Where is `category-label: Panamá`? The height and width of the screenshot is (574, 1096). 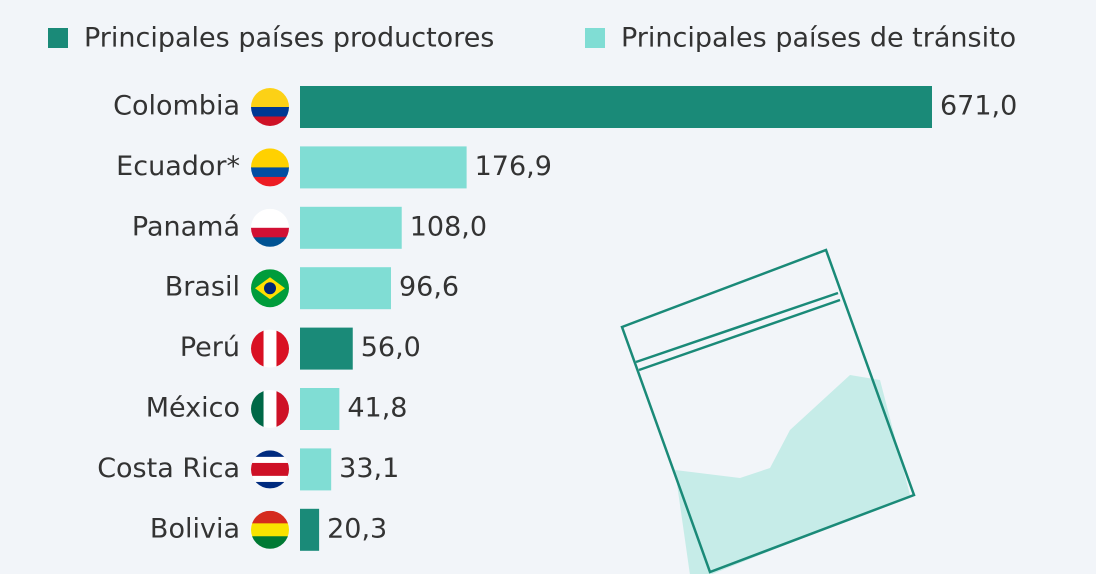 category-label: Panamá is located at coordinates (186, 226).